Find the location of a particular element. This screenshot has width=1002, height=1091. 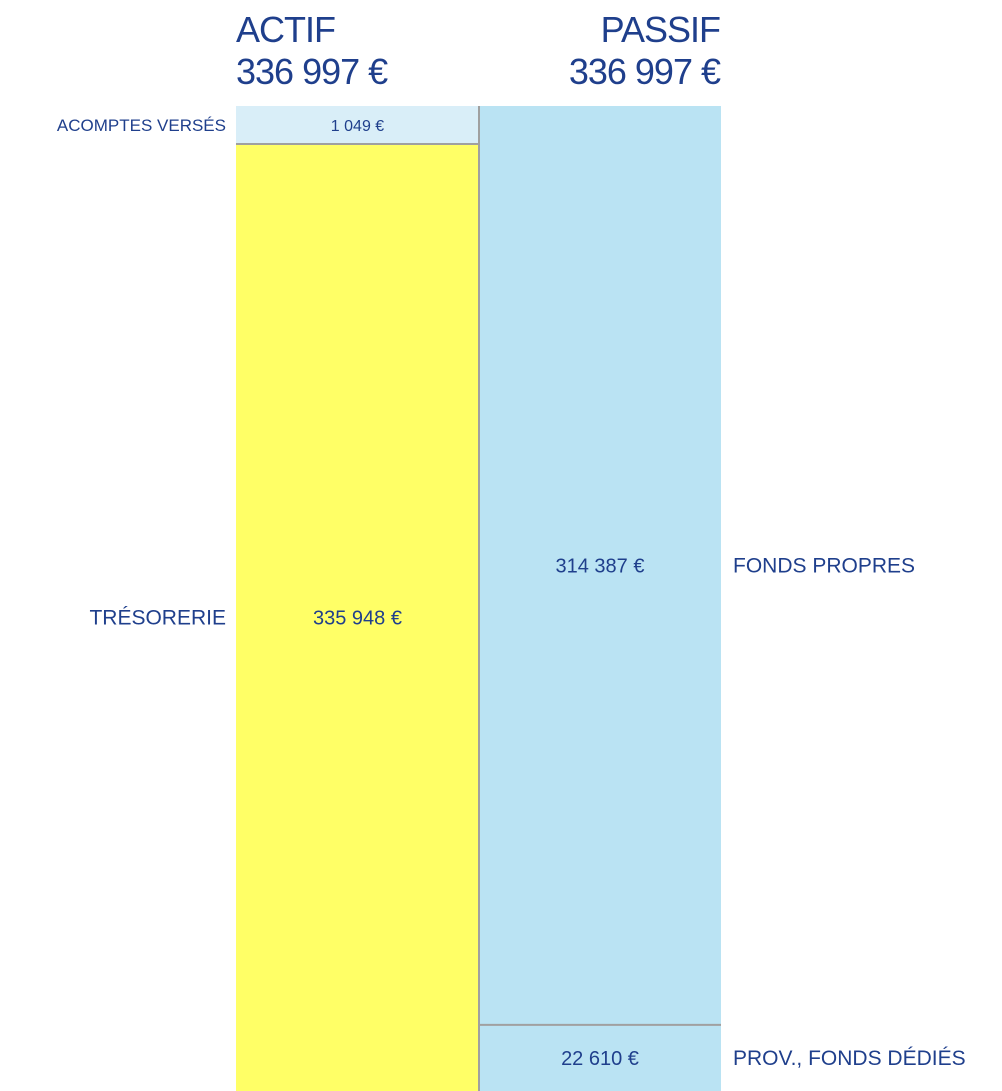

value-acomptes-verses: 1 049 € is located at coordinates (357, 126).